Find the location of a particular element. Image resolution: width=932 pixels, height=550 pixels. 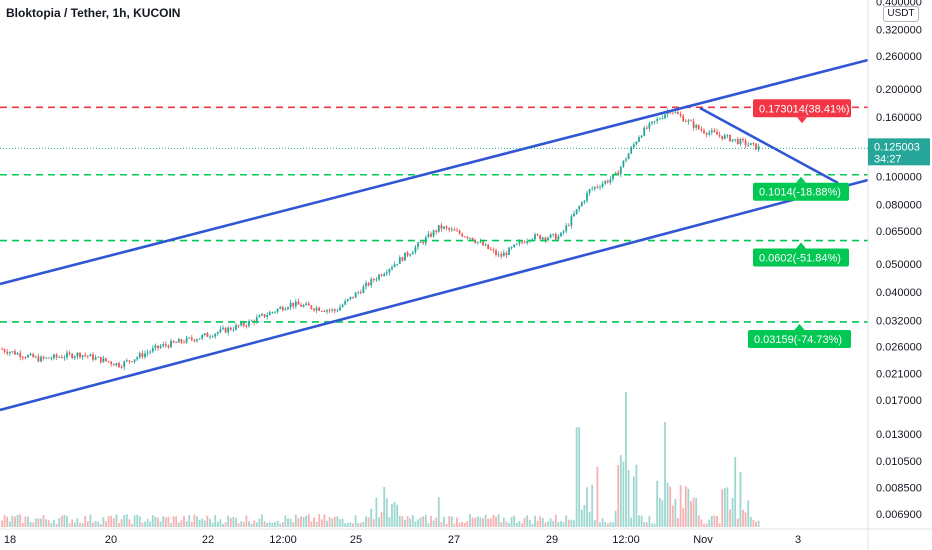

level-label: 0.03159(-74.73%) is located at coordinates (799, 335).